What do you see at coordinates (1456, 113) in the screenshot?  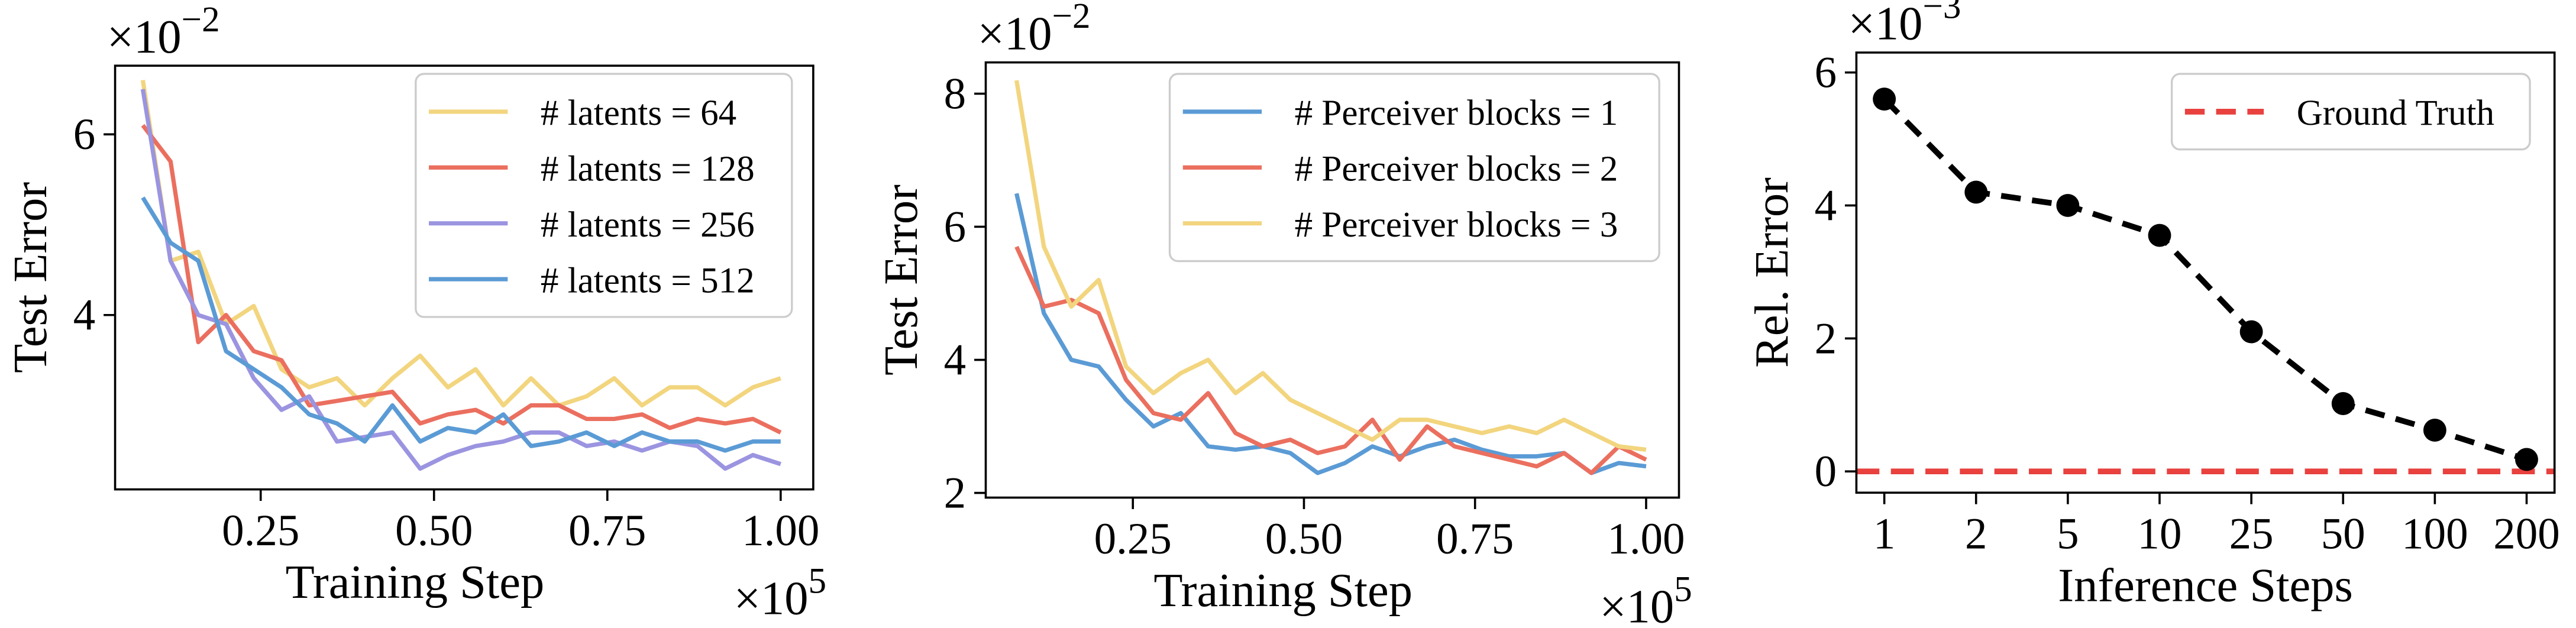 I see `legend-label: # Perceiver blocks = 1` at bounding box center [1456, 113].